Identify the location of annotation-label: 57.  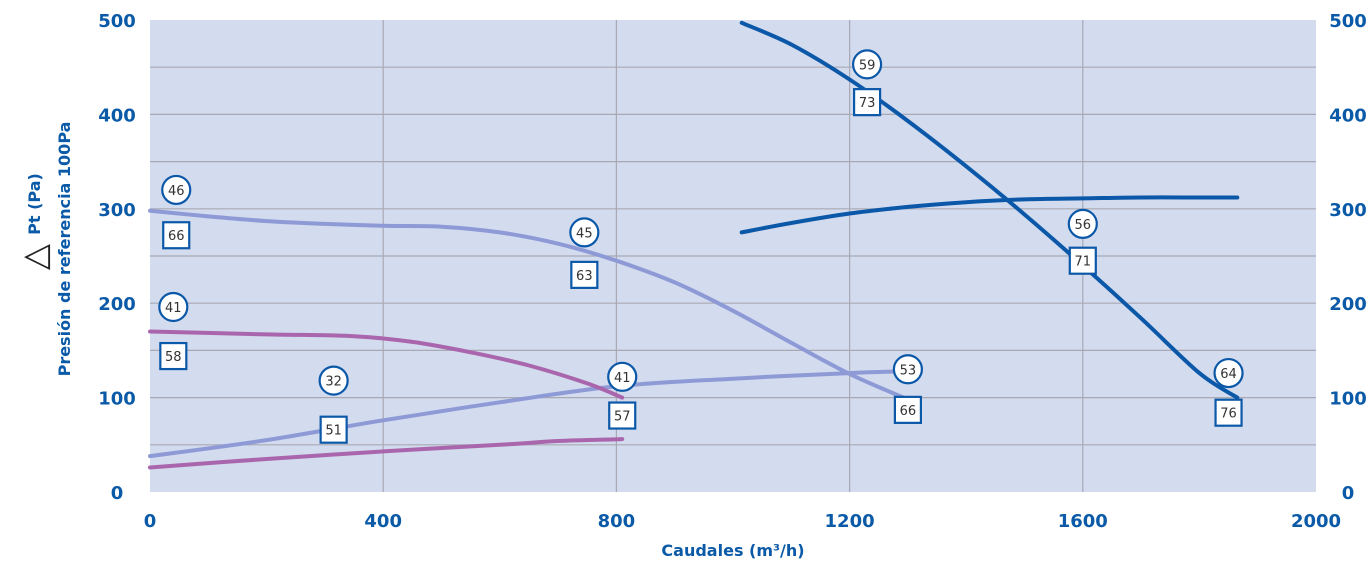
(622, 417).